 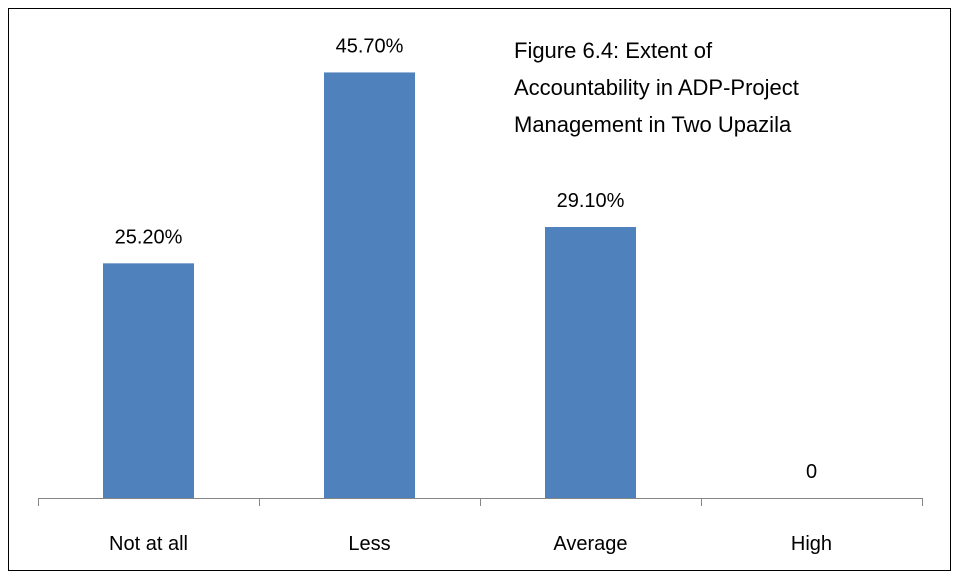 I want to click on category-label-not-at-all: Not at all, so click(x=148, y=544).